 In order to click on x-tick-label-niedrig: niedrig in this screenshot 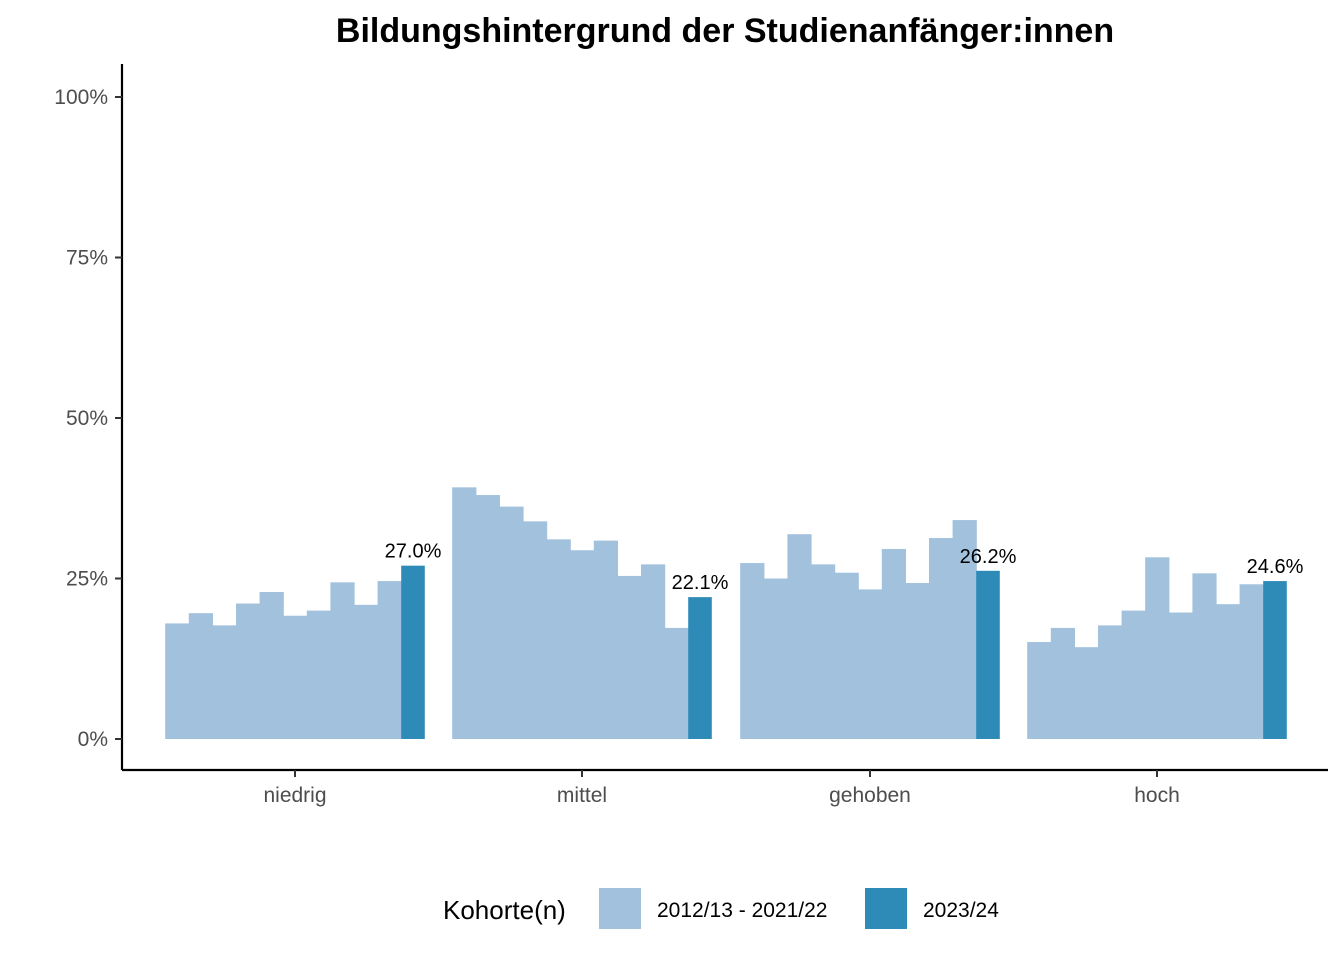, I will do `click(294, 795)`.